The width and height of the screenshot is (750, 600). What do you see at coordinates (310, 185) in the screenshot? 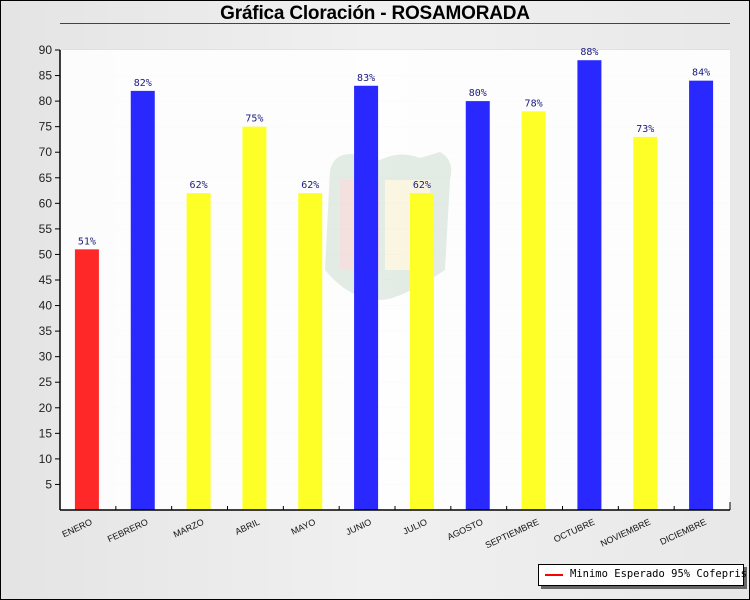
I see `value-label-mayo: 62%` at bounding box center [310, 185].